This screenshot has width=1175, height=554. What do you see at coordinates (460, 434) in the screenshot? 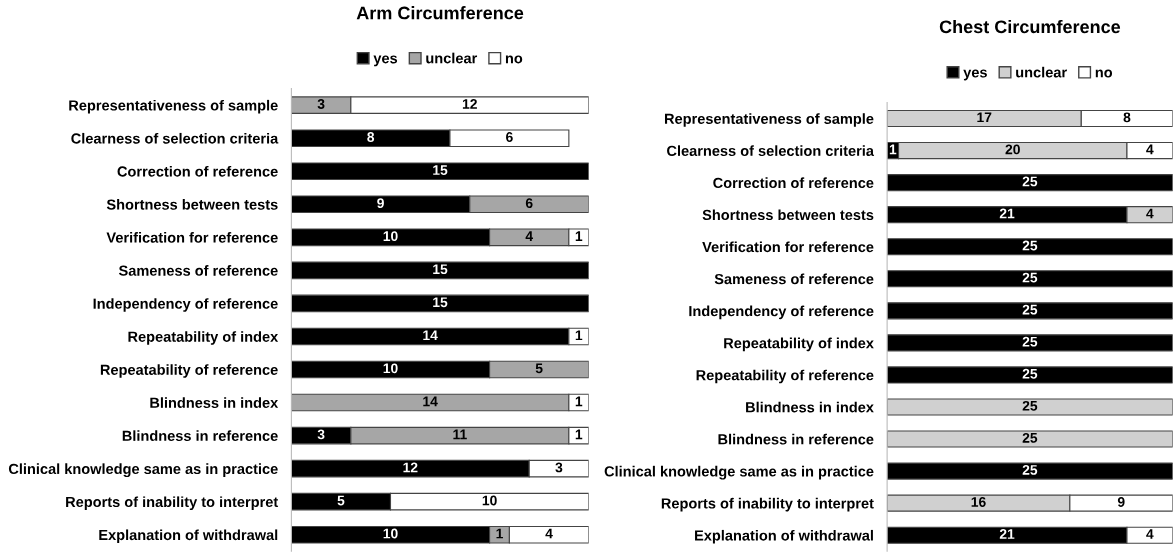
I see `data-label: 11` at bounding box center [460, 434].